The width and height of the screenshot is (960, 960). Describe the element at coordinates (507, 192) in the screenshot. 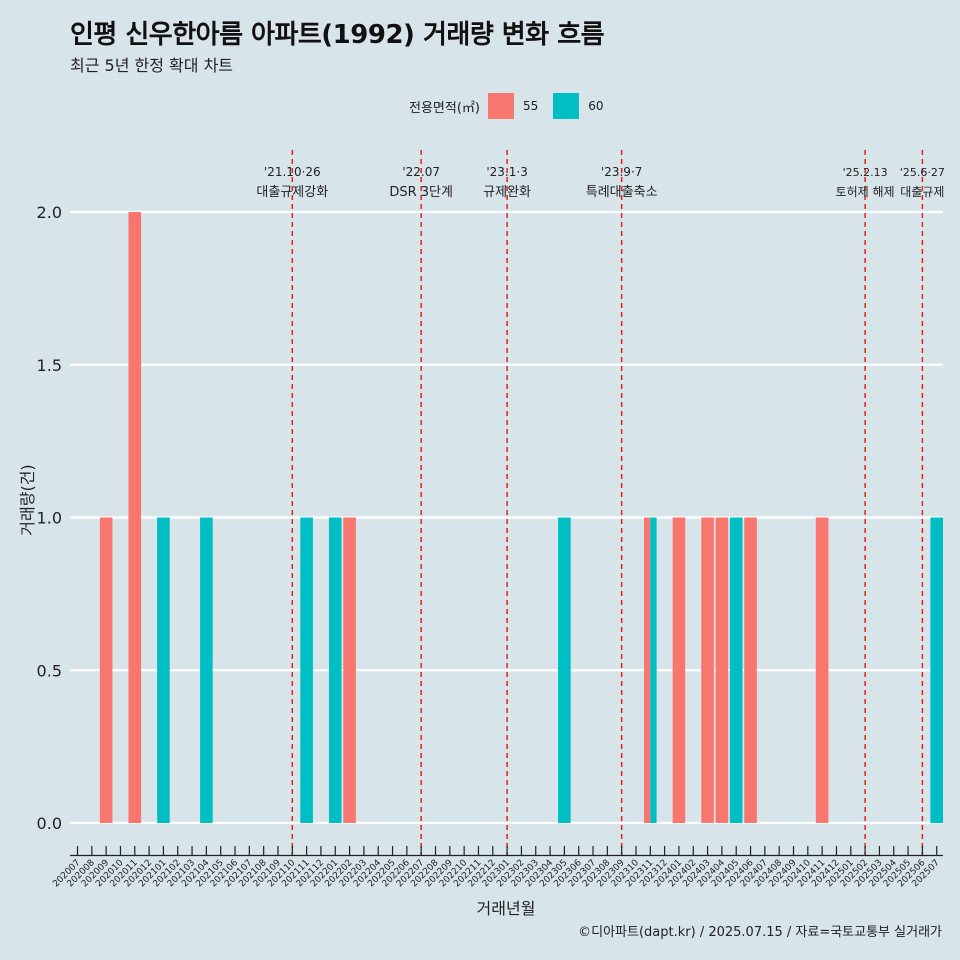

I see `event-label: 규제완화` at that location.